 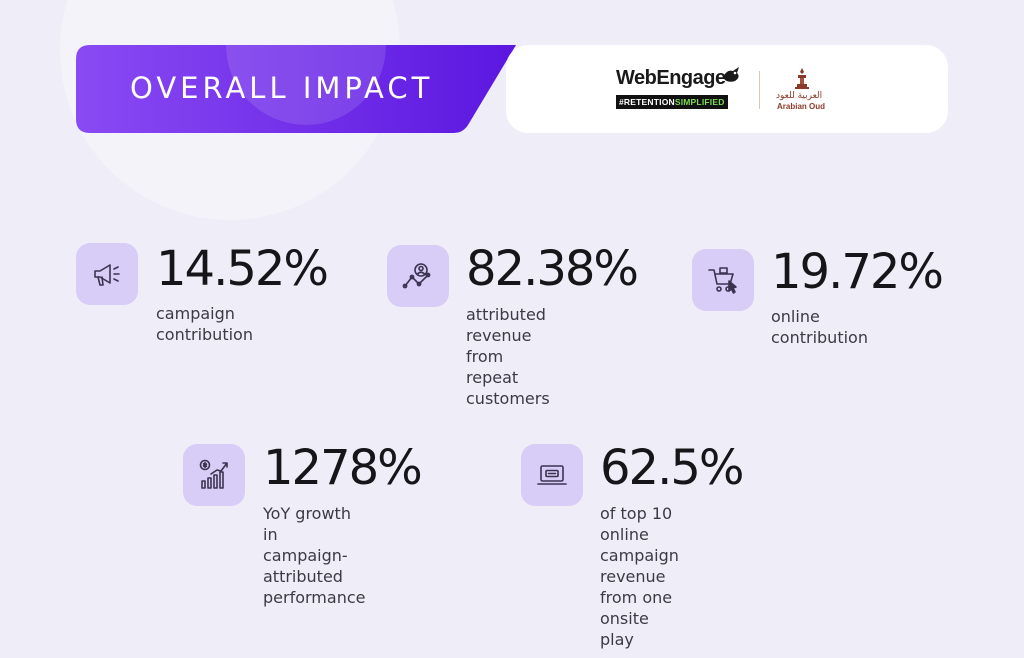 I want to click on webengage-wordmark: WebEngage, so click(x=671, y=78).